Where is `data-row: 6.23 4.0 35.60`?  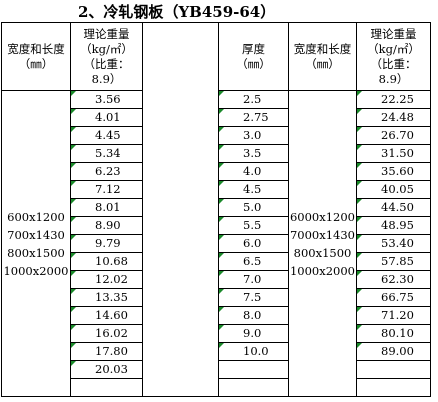 data-row: 6.23 4.0 35.60 is located at coordinates (216, 171).